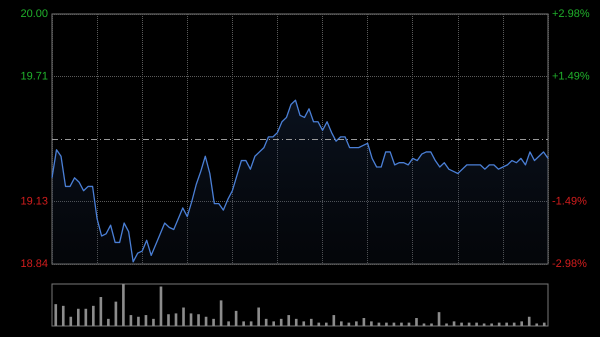  What do you see at coordinates (571, 76) in the screenshot?
I see `y2-tick-label: +1.49%` at bounding box center [571, 76].